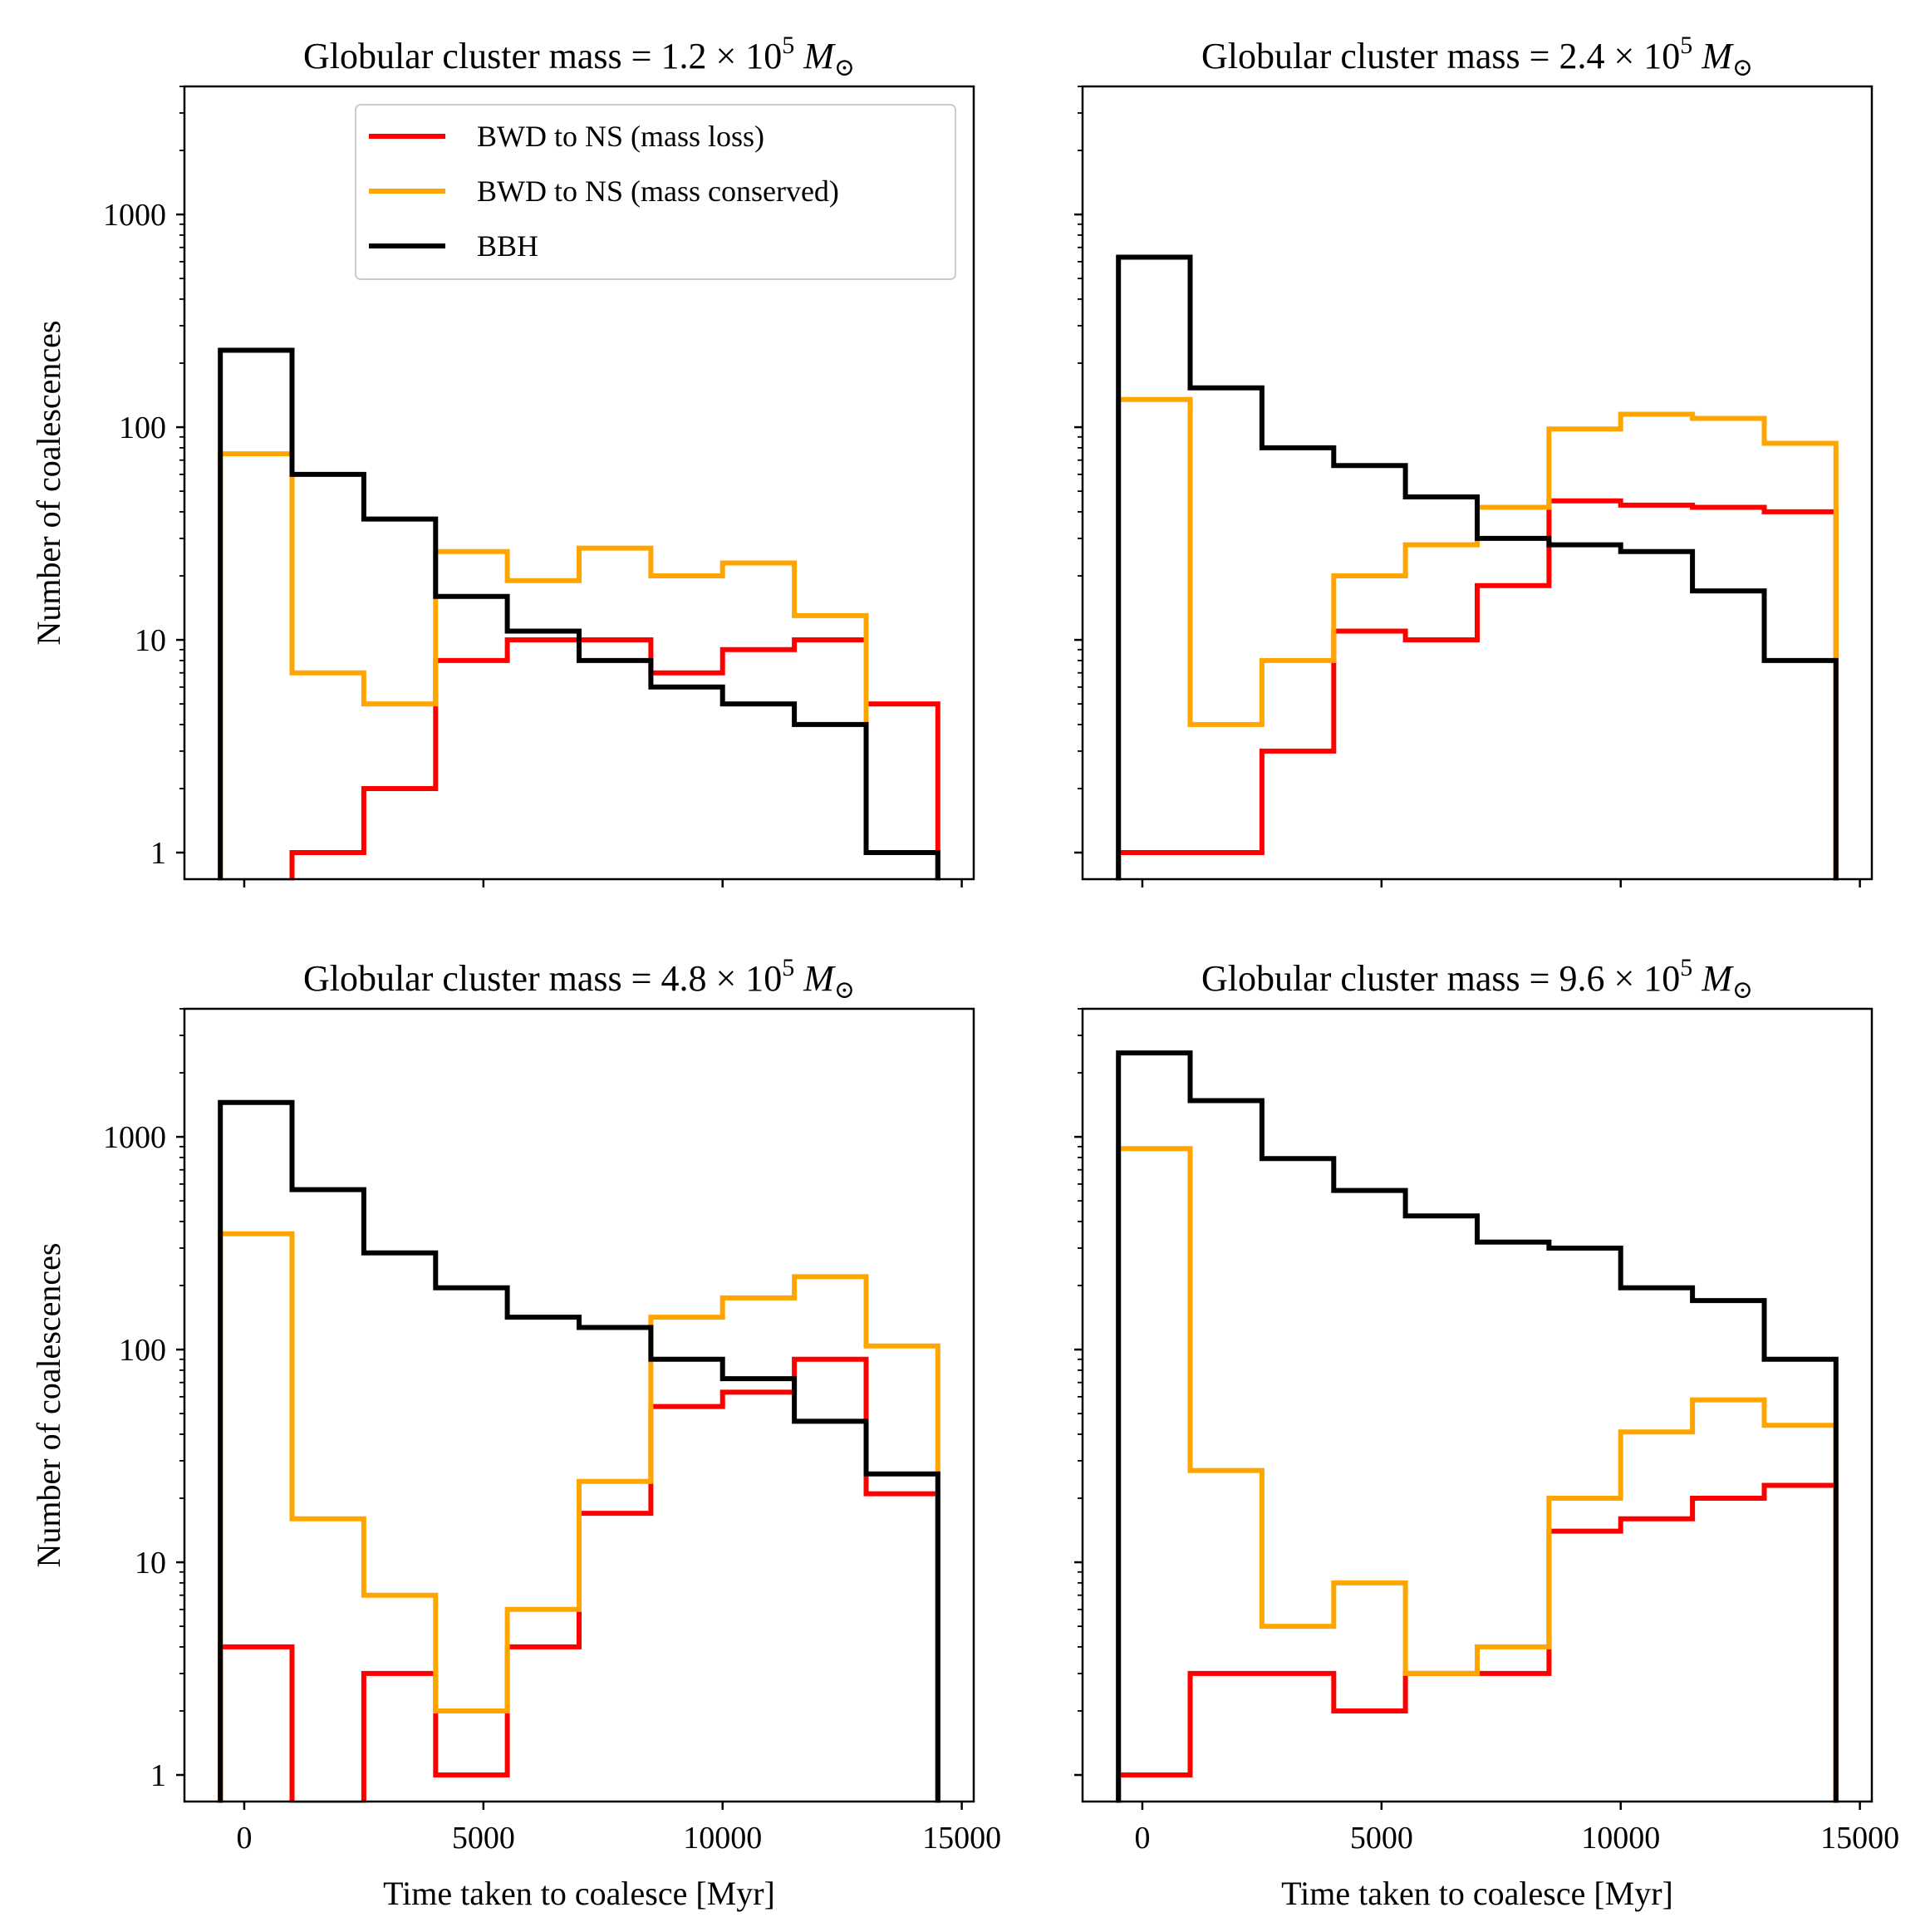  Describe the element at coordinates (1440, 56) in the screenshot. I see `panel-title-text: Globular cluster mass = 2.4 × 10` at that location.